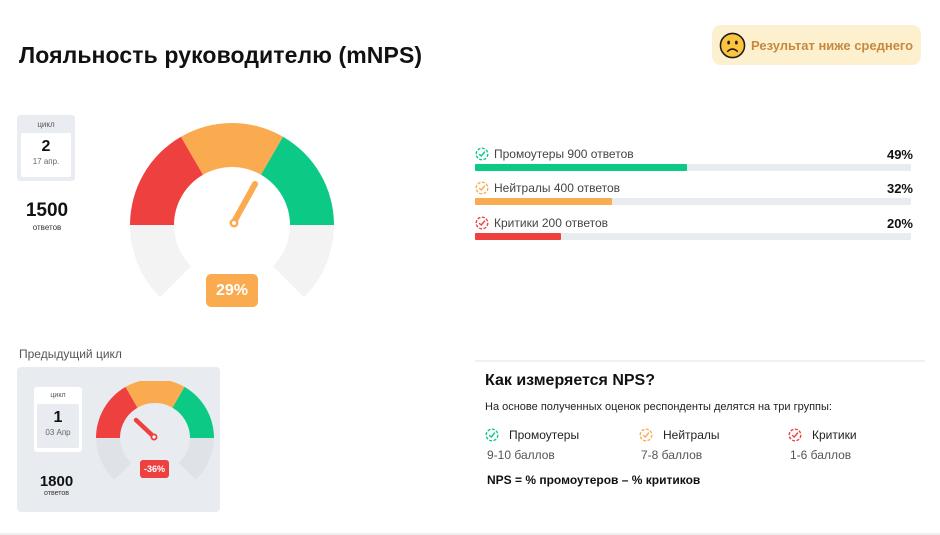 This screenshot has width=940, height=535. I want to click on neutrals-fill, so click(543, 201).